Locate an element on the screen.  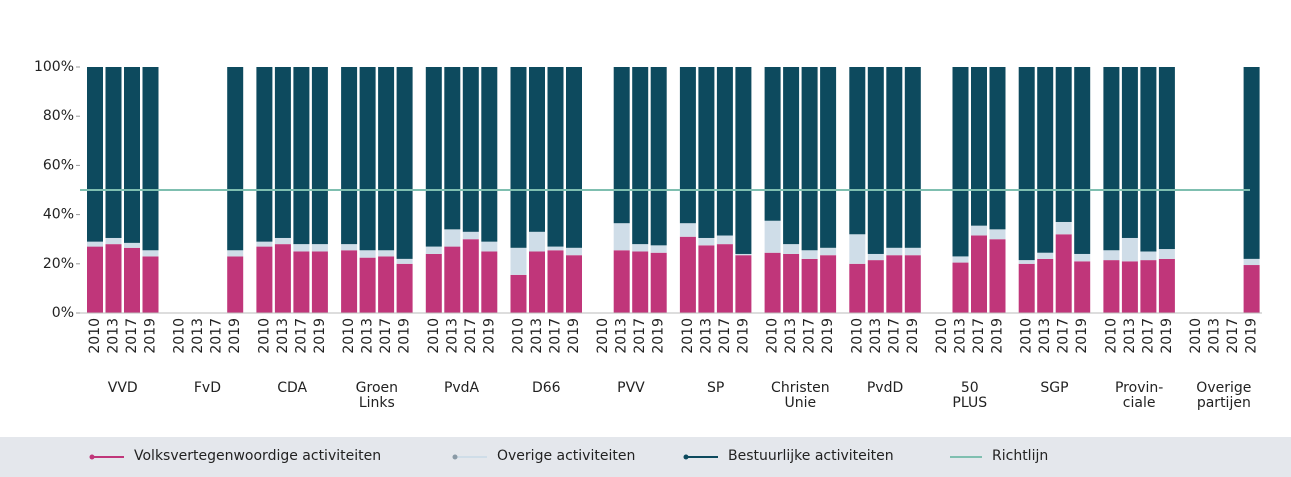
group-label: PVV is located at coordinates (631, 388).